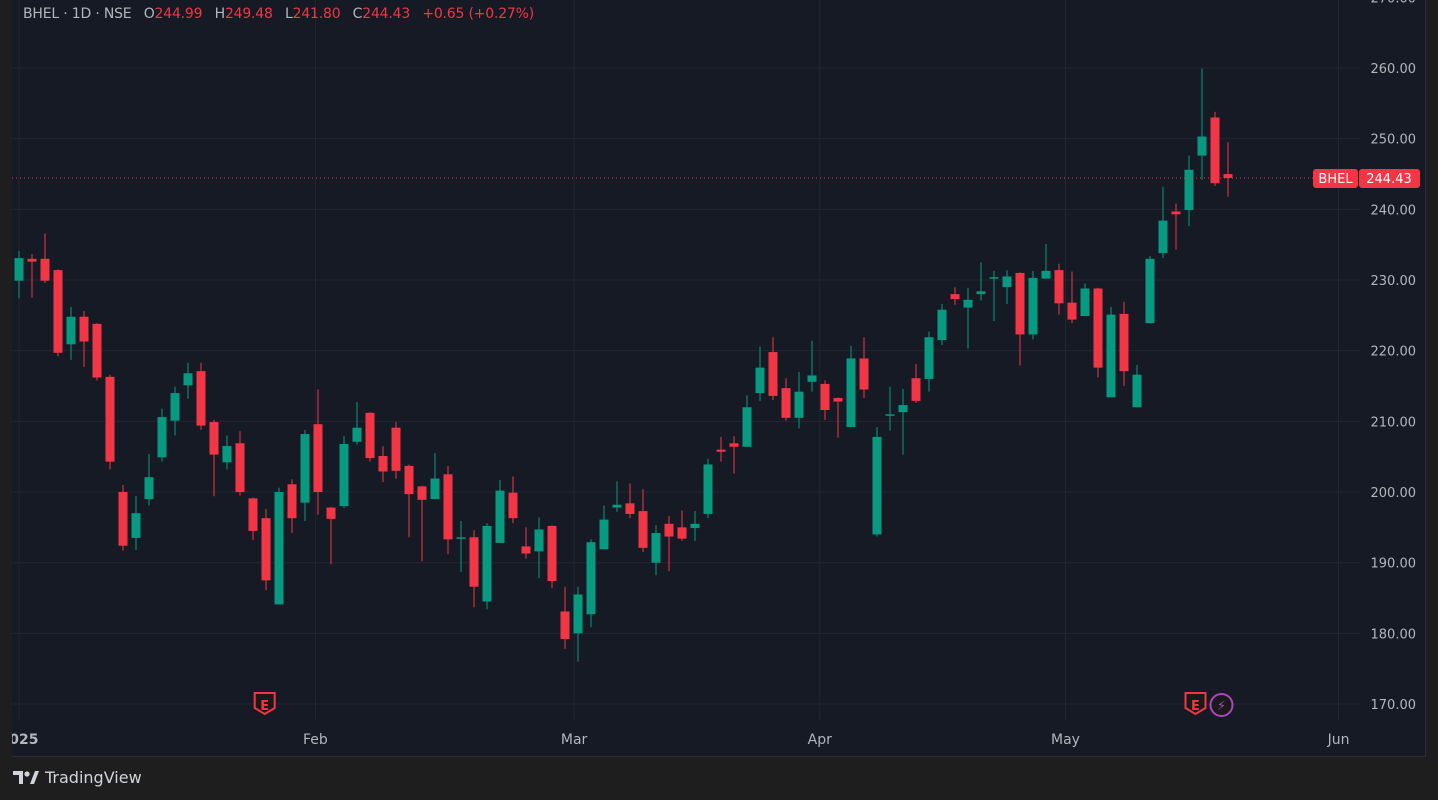 The height and width of the screenshot is (800, 1438). What do you see at coordinates (1221, 705) in the screenshot?
I see `dividend-icon: ⚡` at bounding box center [1221, 705].